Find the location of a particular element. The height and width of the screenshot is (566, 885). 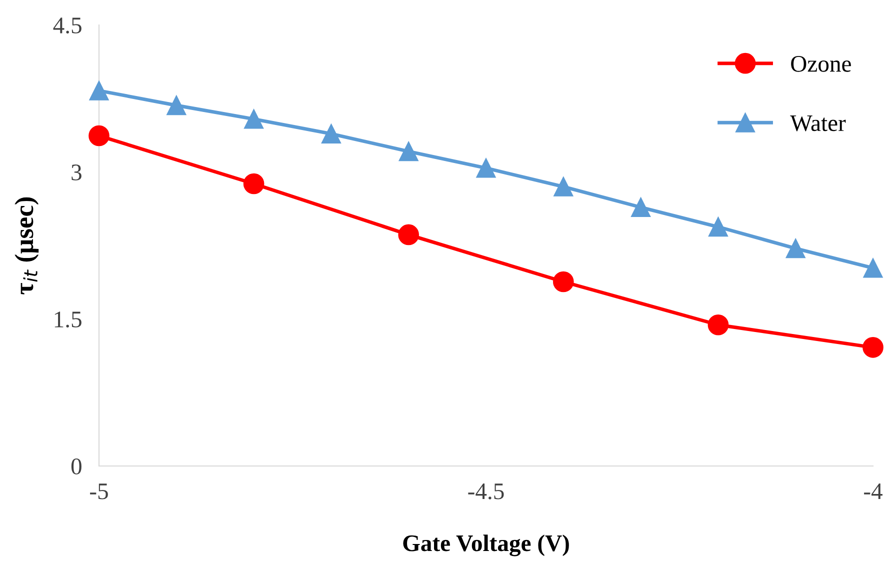

x-tick-label: -4 is located at coordinates (873, 492).